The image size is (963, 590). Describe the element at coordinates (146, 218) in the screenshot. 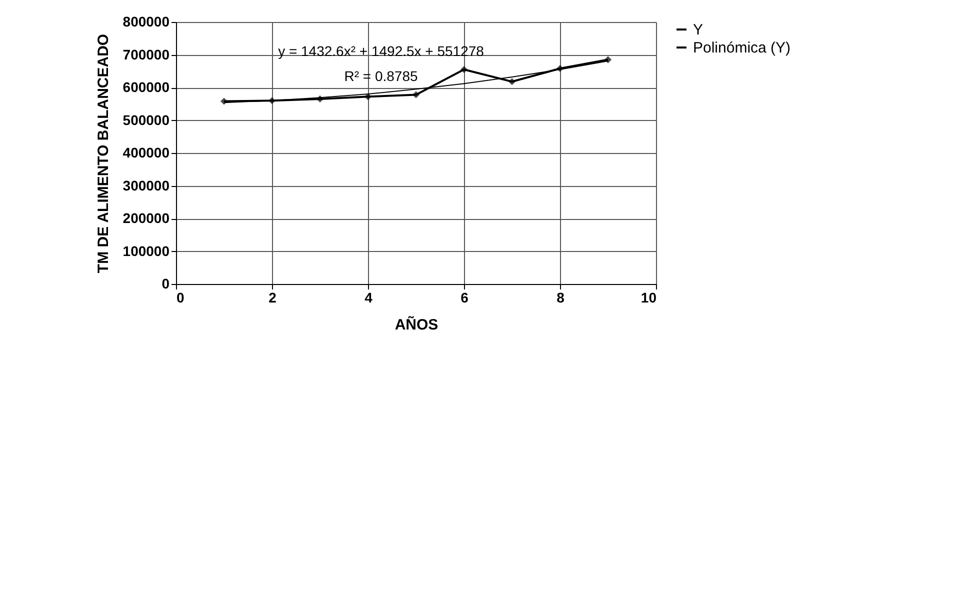

I see `y-tick-label: 200000` at that location.